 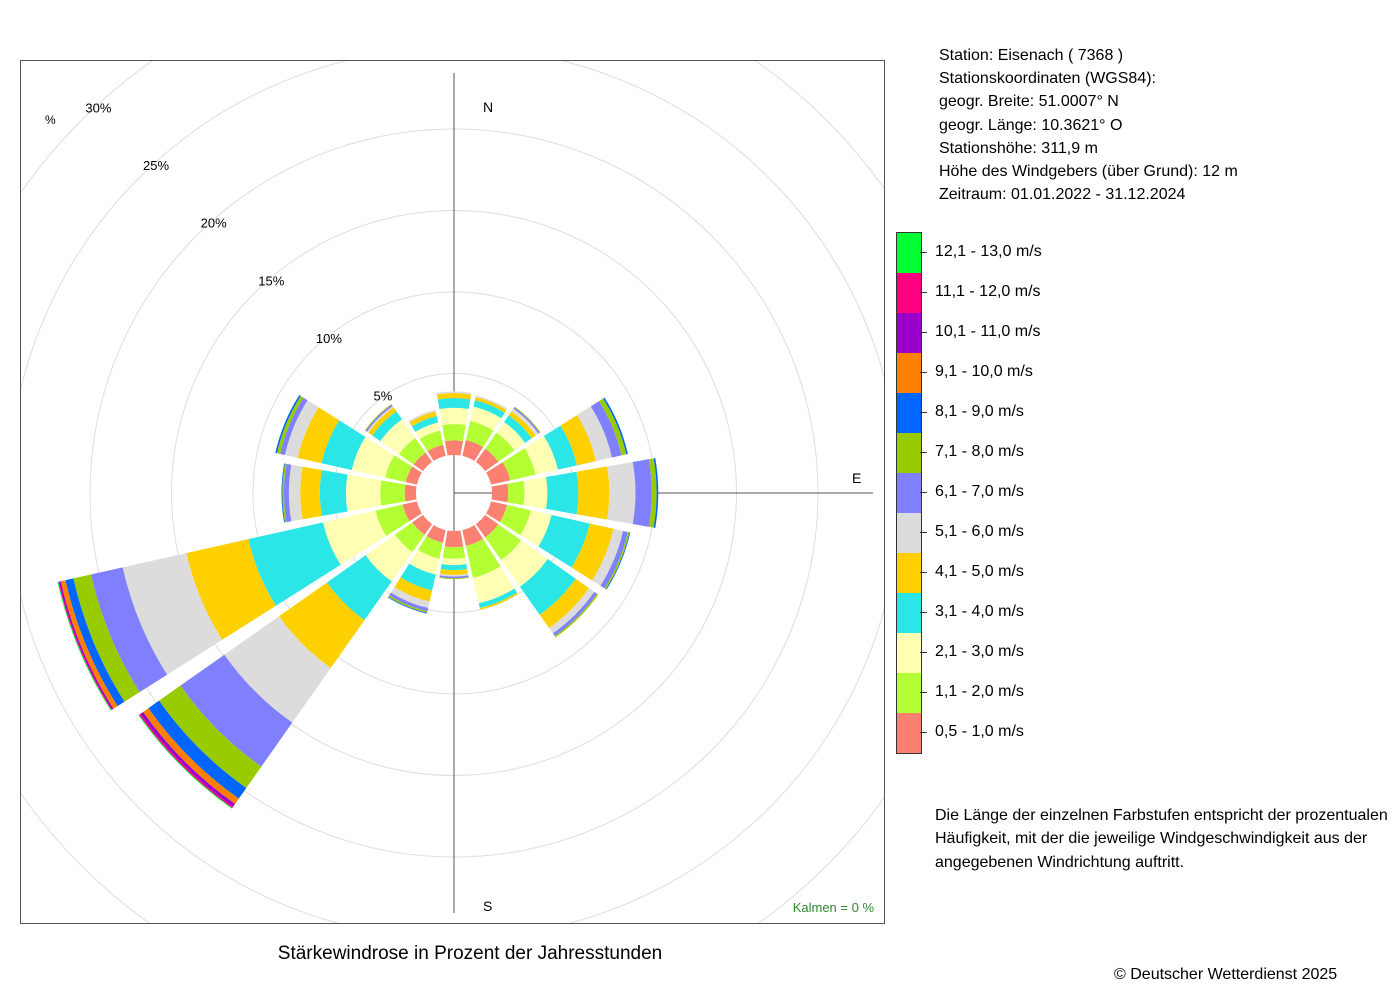 What do you see at coordinates (1020, 492) in the screenshot?
I see `legend-entry: 6,1 - 7,0 m/s` at bounding box center [1020, 492].